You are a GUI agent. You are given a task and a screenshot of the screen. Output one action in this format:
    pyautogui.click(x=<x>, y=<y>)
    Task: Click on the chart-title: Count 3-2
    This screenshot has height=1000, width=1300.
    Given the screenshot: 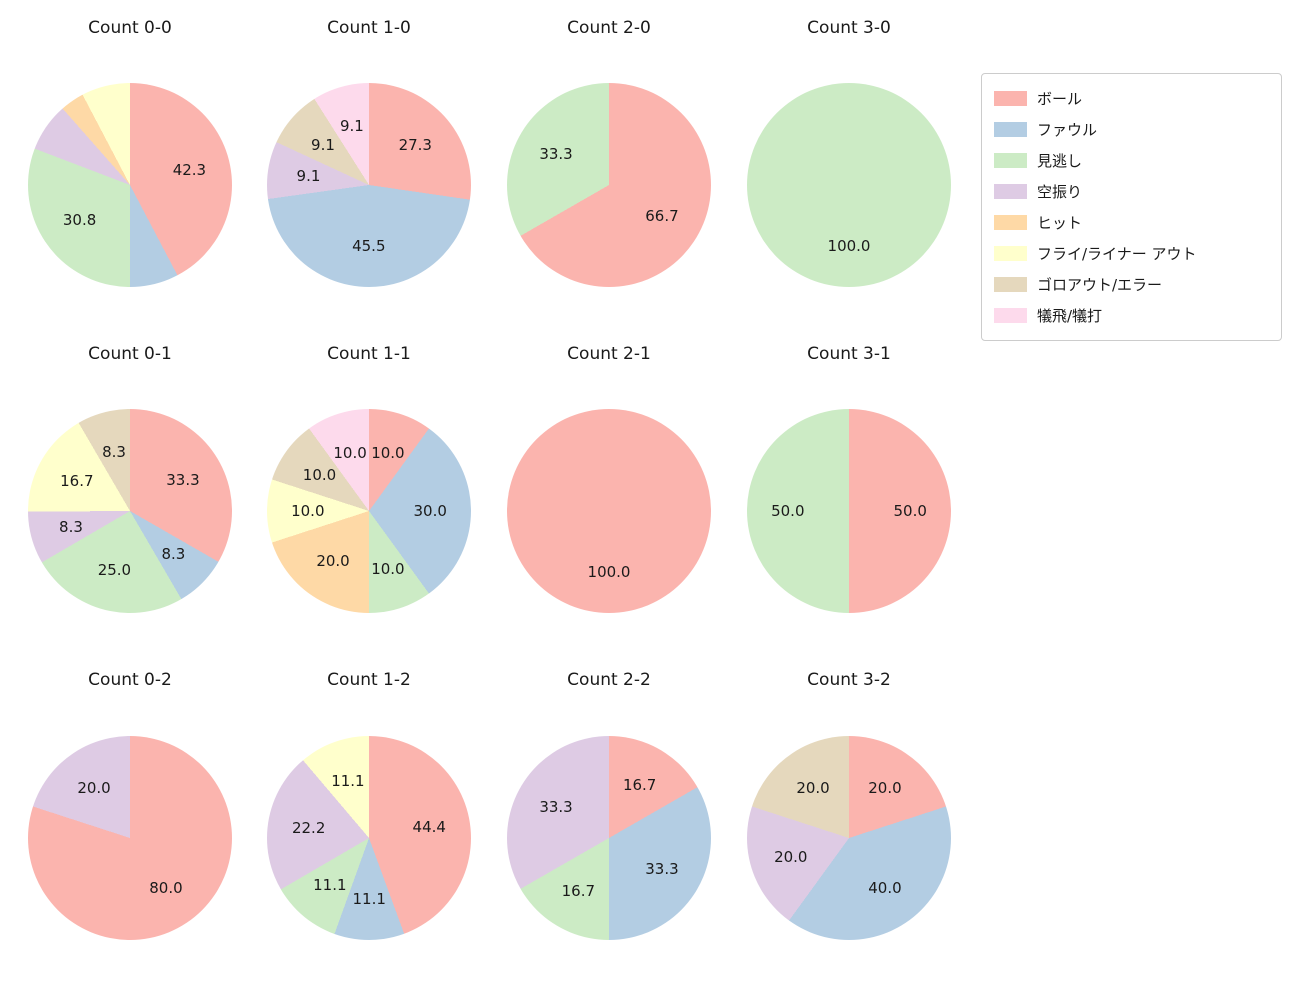 What is the action you would take?
    pyautogui.click(x=849, y=680)
    